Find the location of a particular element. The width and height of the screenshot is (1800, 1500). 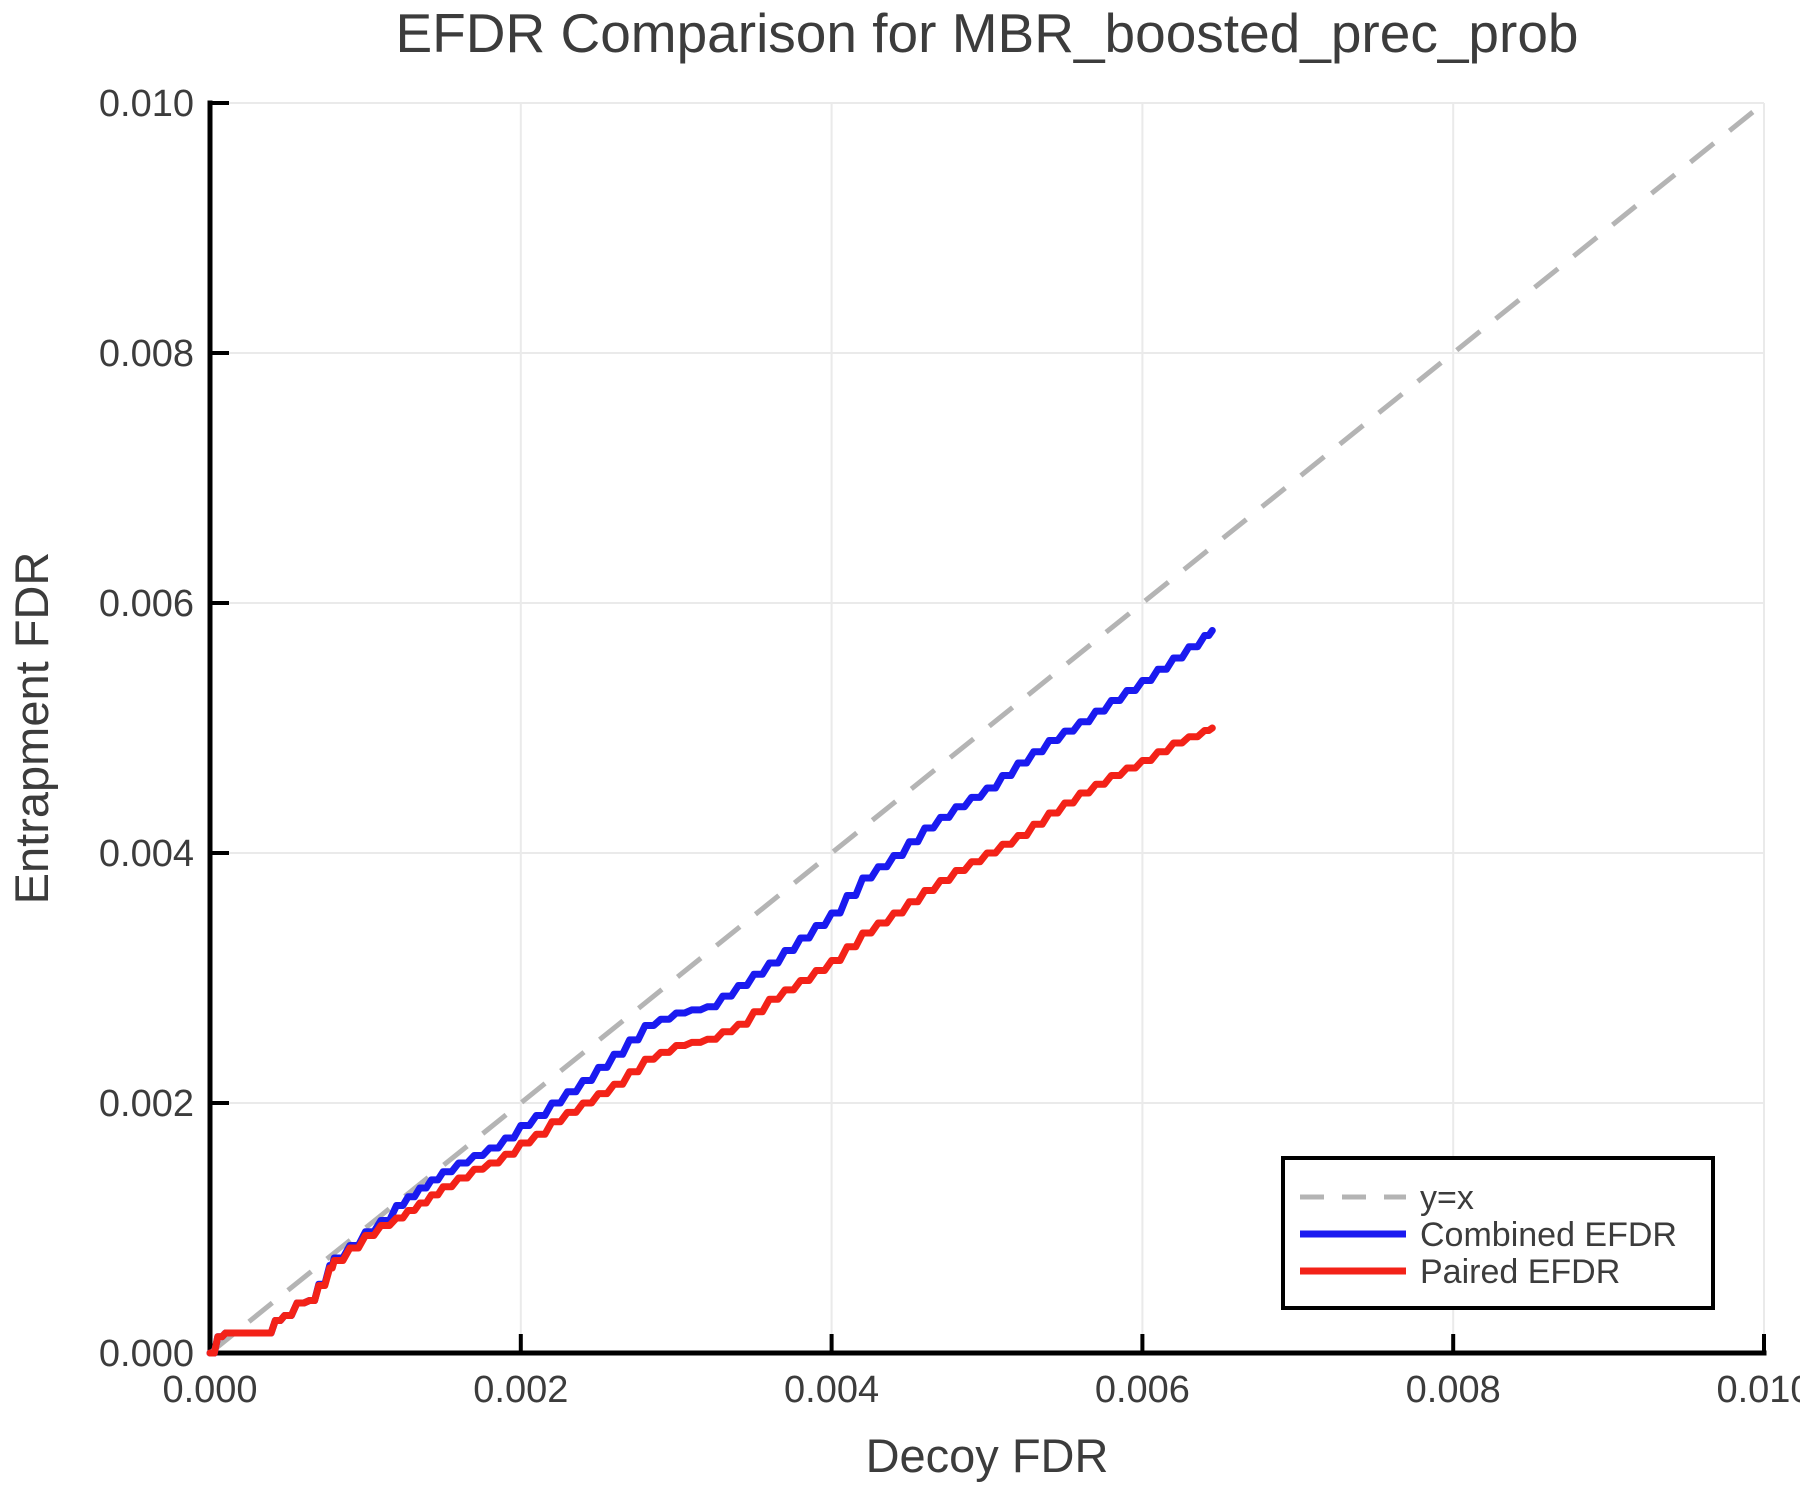

y-tick-label: 0.010 is located at coordinates (146, 104).